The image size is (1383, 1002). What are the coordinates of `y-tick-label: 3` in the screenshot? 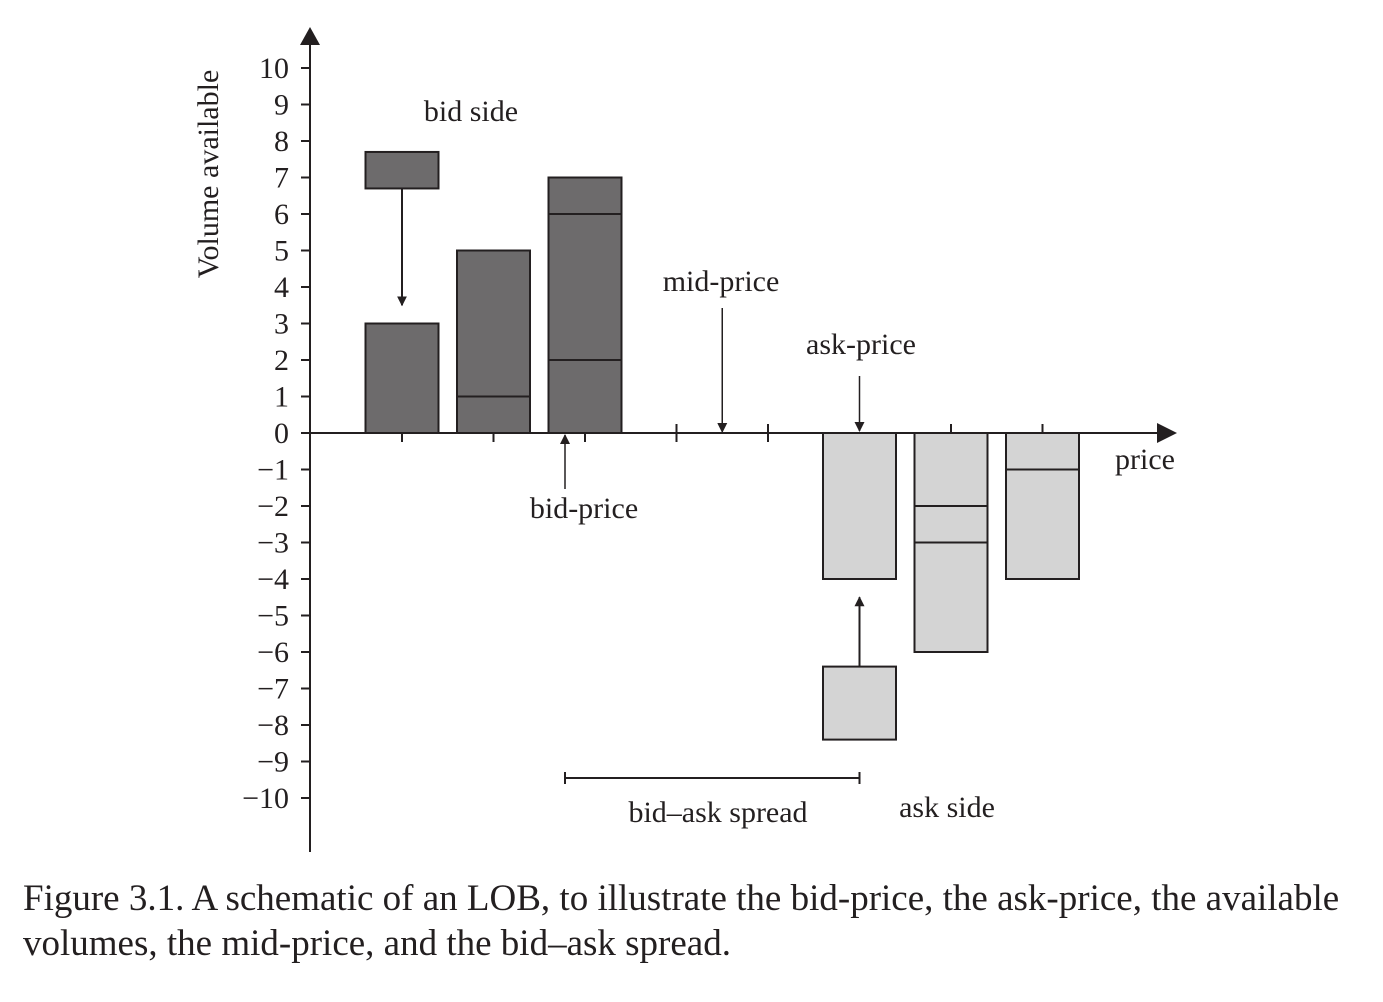 It's located at (281, 324).